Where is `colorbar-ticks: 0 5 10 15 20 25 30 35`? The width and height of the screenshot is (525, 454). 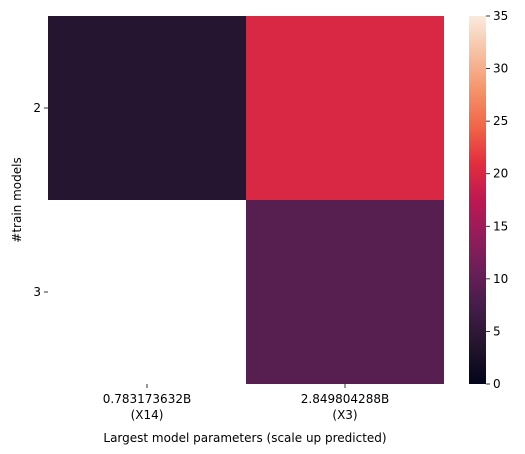
colorbar-ticks: 0 5 10 15 20 25 30 35 is located at coordinates (497, 200).